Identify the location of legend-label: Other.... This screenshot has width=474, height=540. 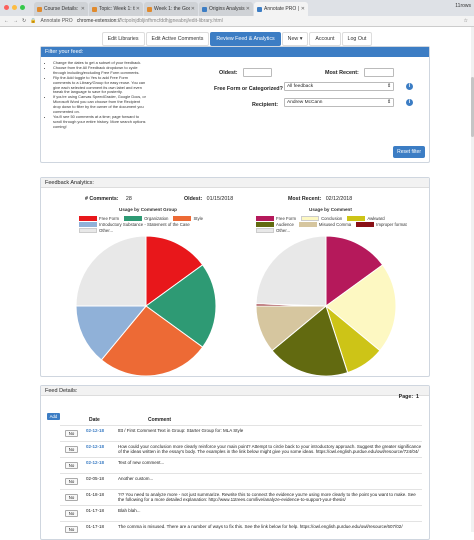
(283, 230).